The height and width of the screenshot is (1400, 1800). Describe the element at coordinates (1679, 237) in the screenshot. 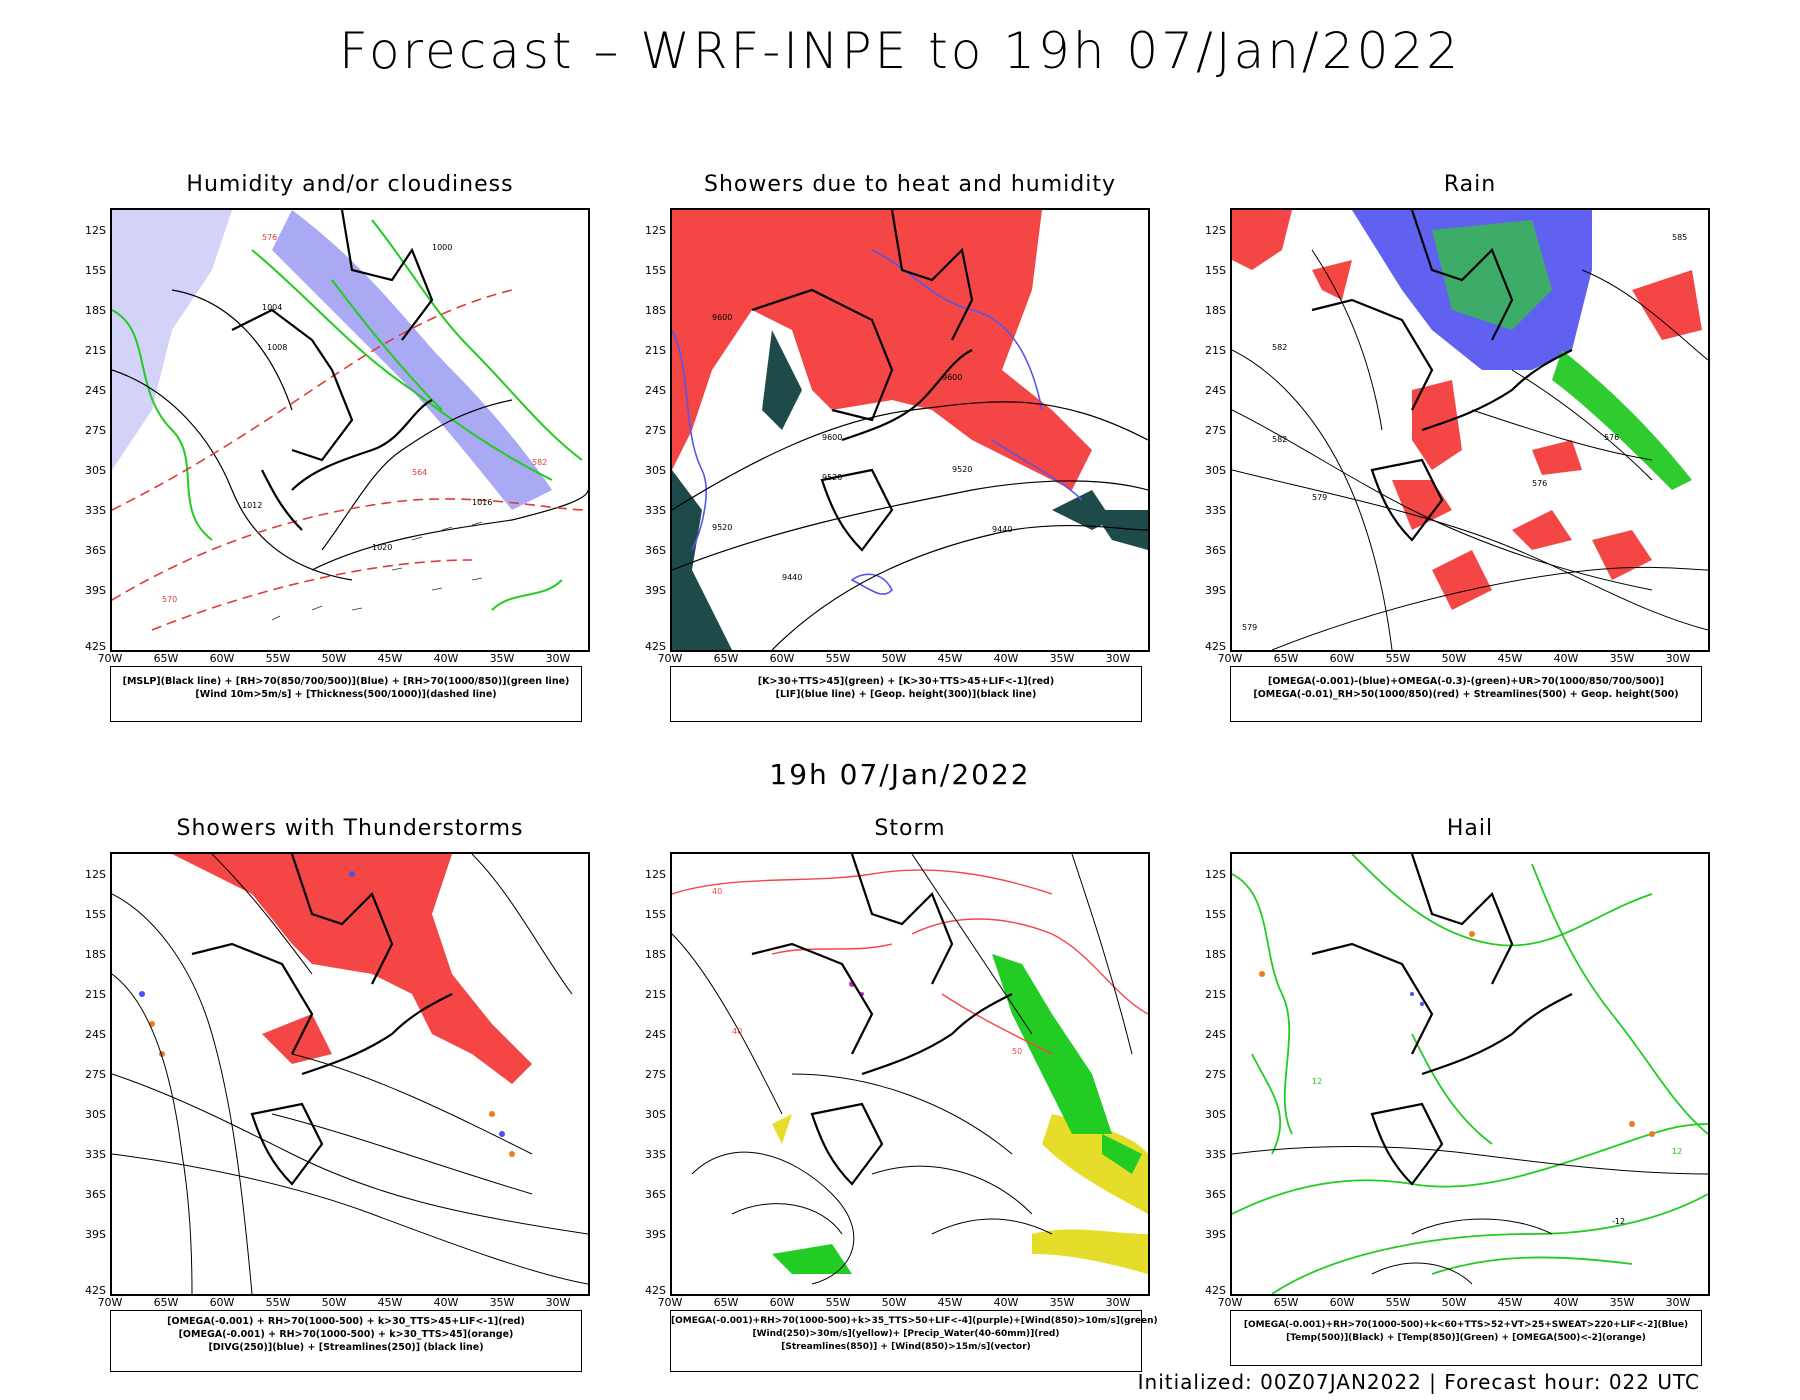

I see `contour-label: 585` at that location.